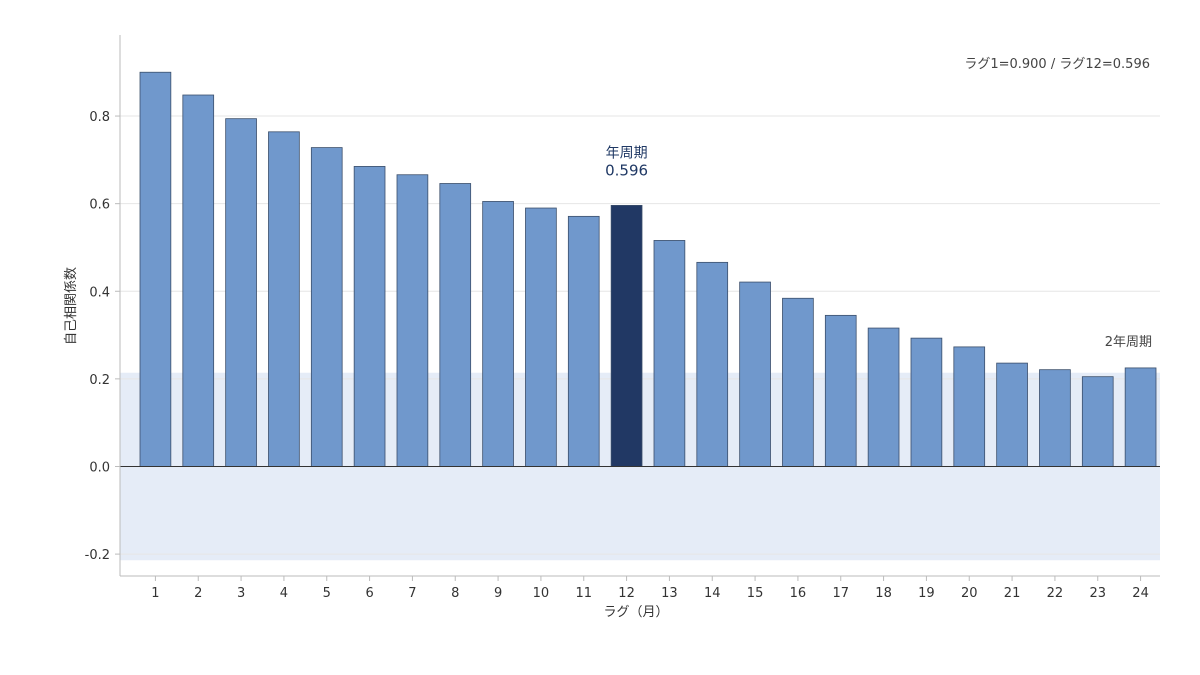 This screenshot has width=1200, height=675. What do you see at coordinates (626, 593) in the screenshot?
I see `x-tick-label: 12` at bounding box center [626, 593].